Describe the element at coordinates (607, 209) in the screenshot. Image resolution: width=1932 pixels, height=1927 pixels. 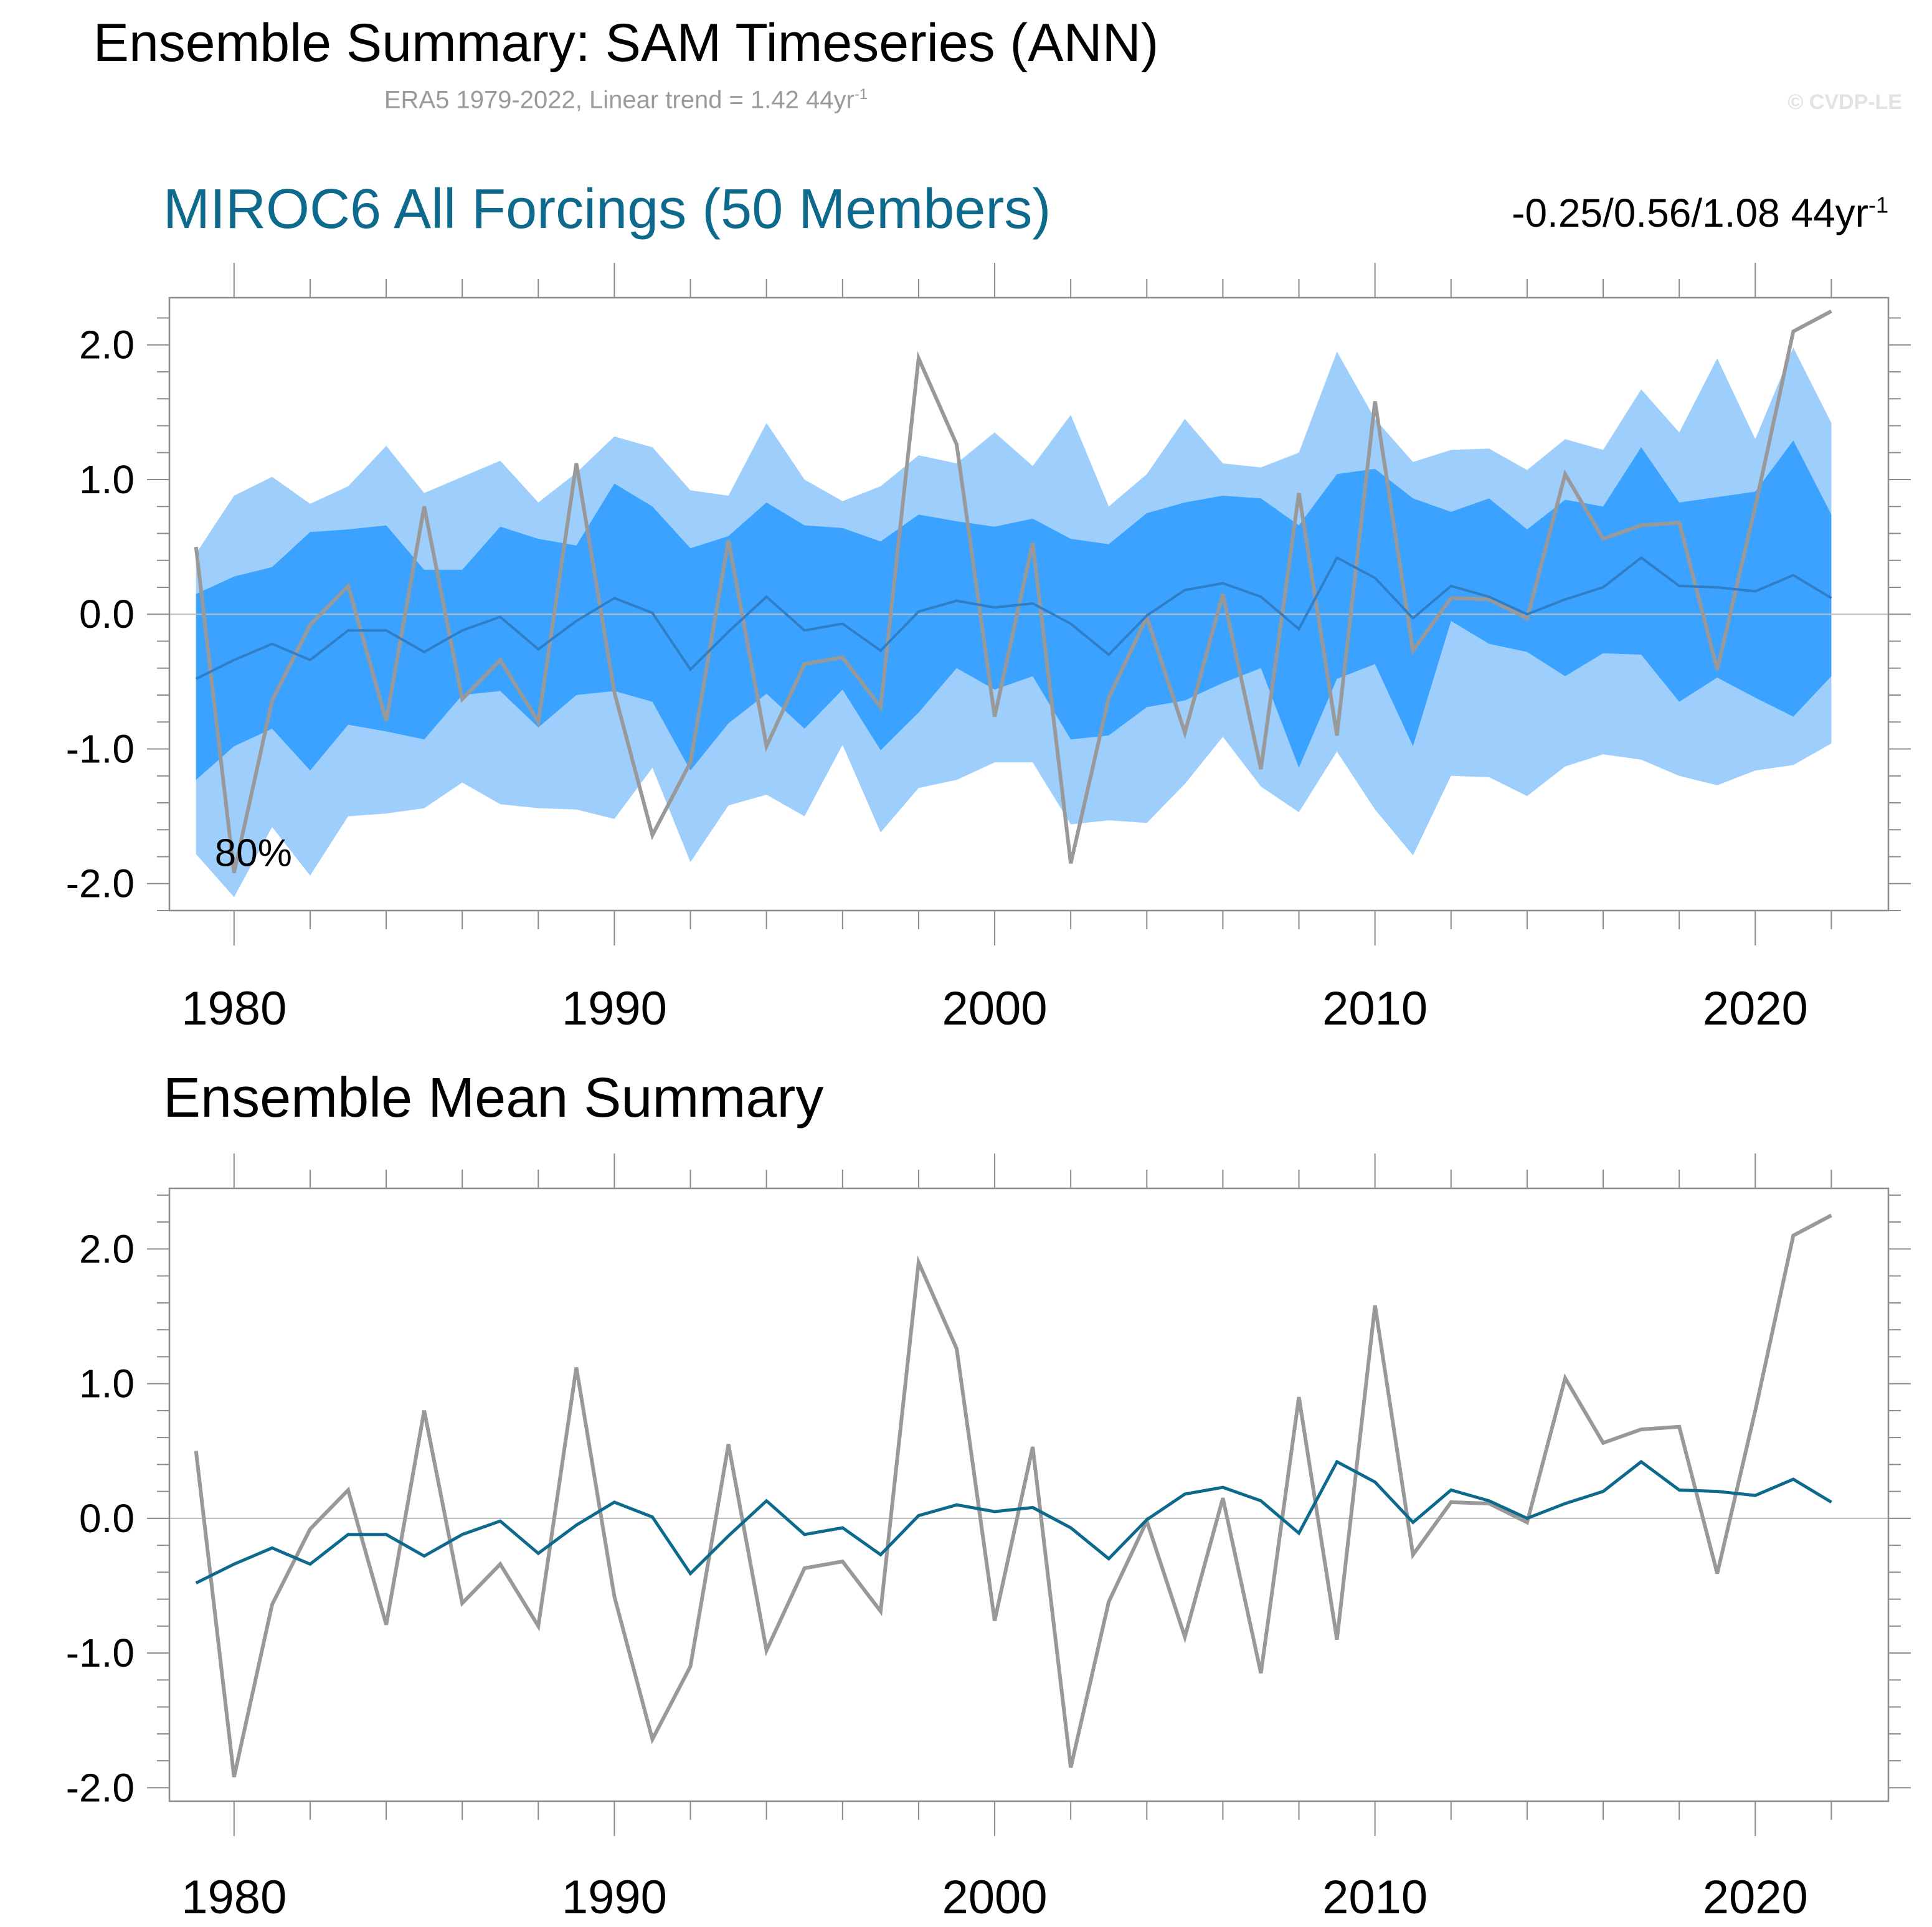
I see `panel1-title: MIROC6 All Forcings (50 Members)` at that location.